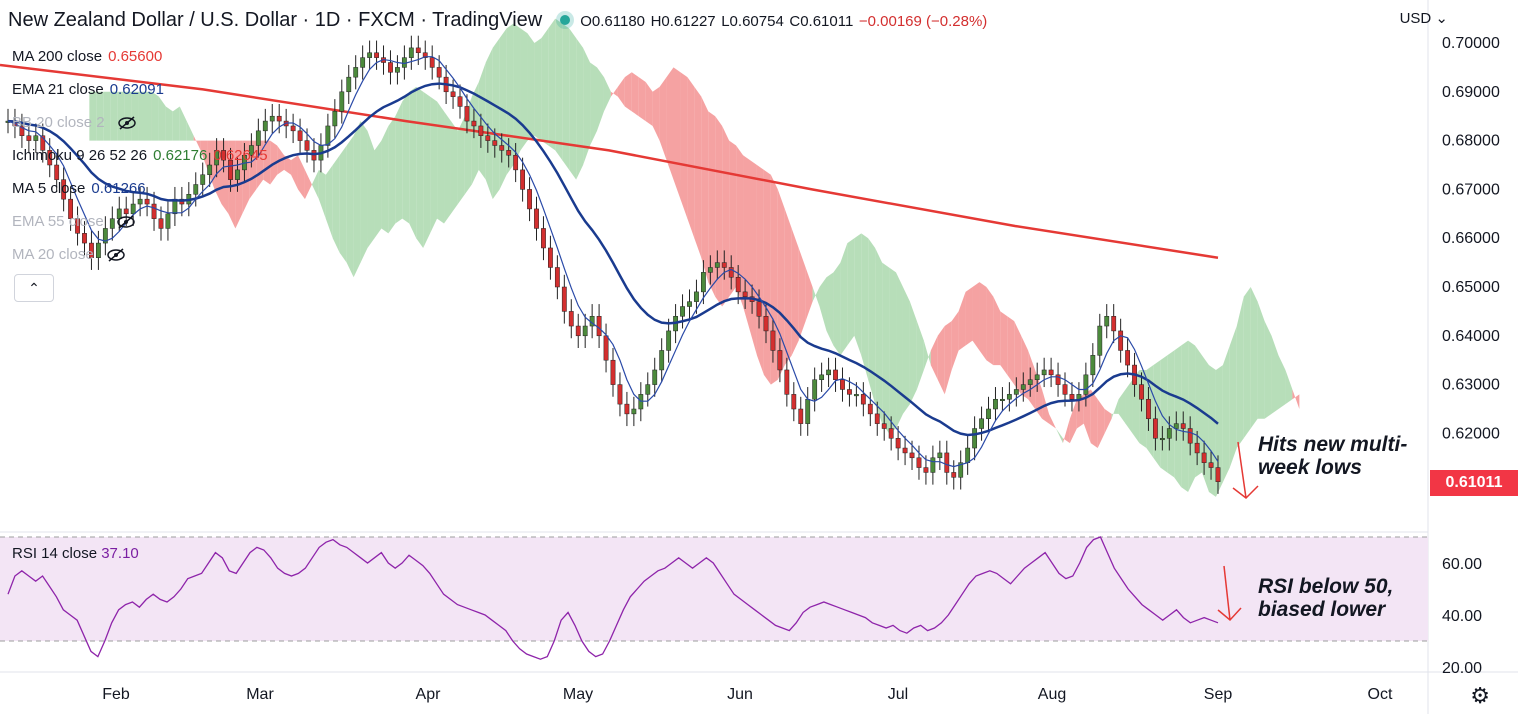 The height and width of the screenshot is (714, 1518). What do you see at coordinates (89, 56) in the screenshot?
I see `legend-ma200: MA 200 close 0.65600` at bounding box center [89, 56].